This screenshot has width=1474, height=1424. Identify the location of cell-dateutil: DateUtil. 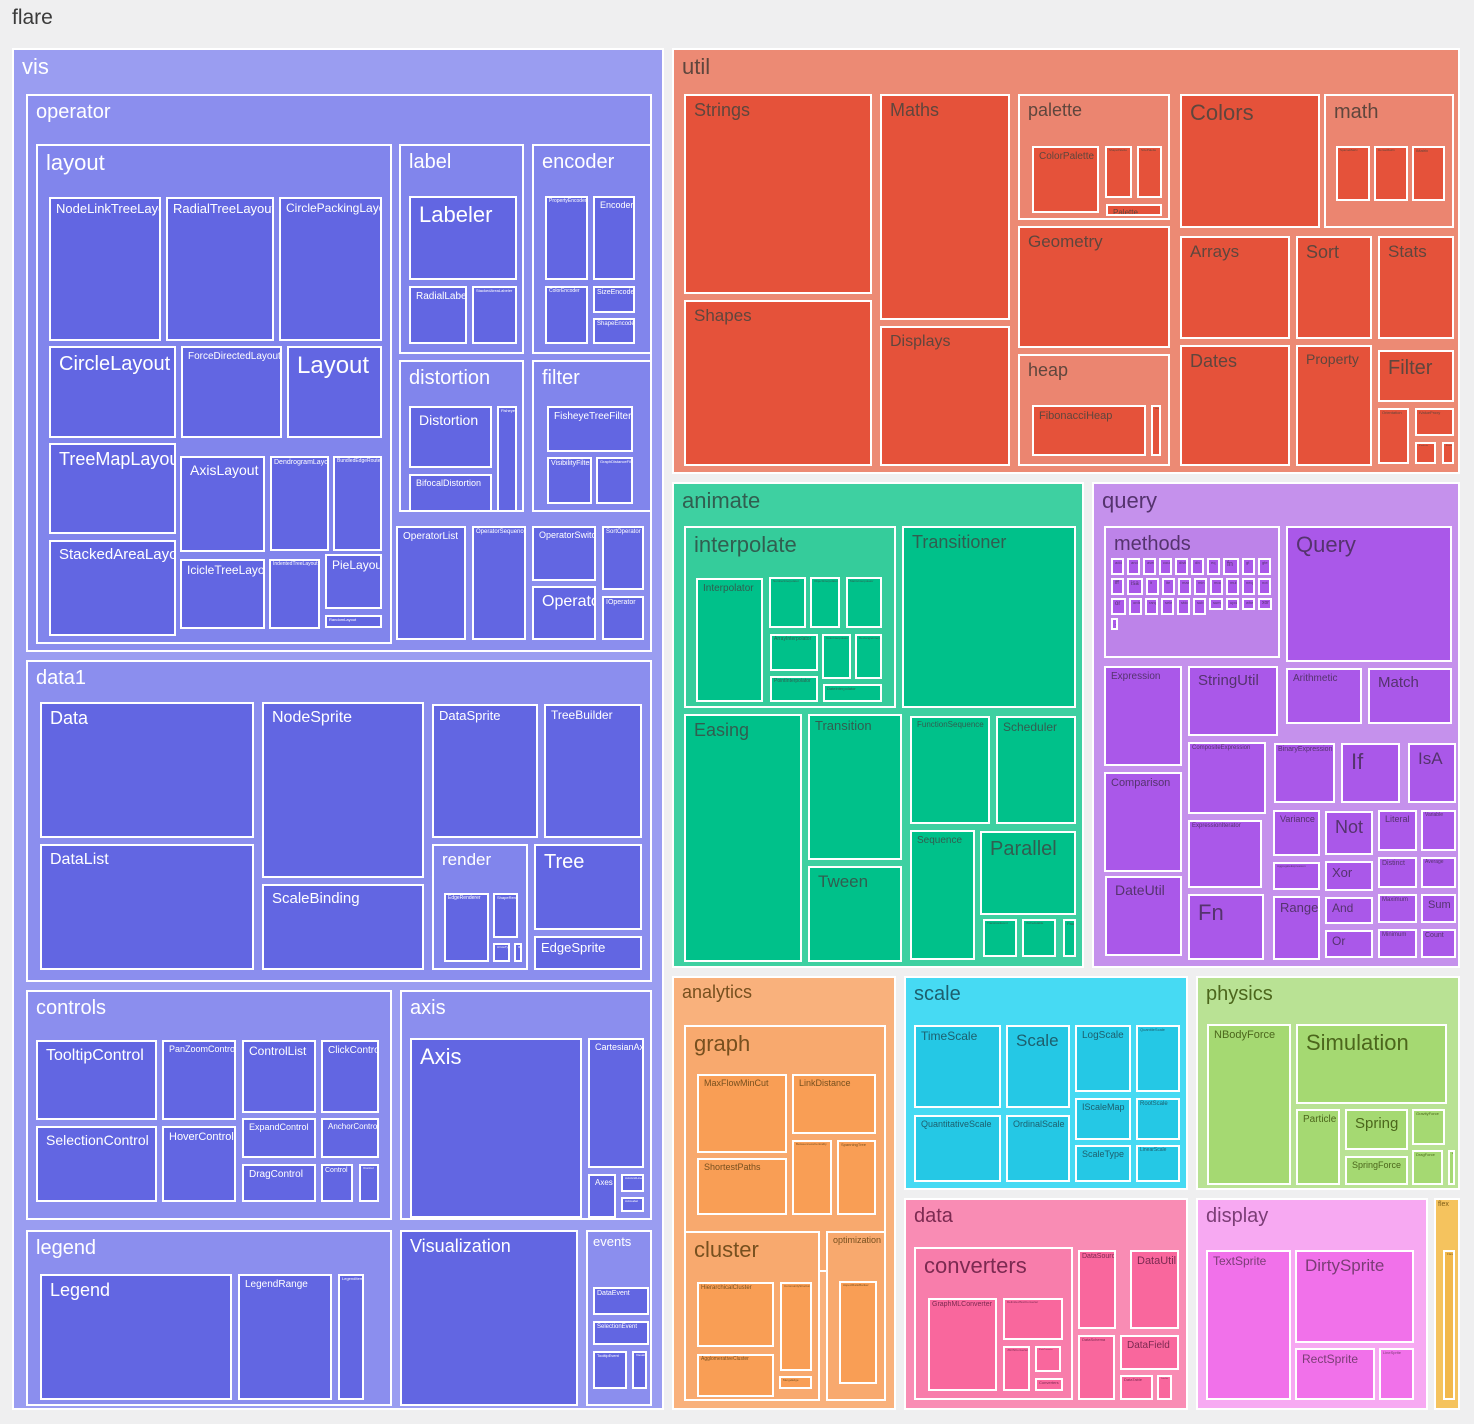
(1143, 916).